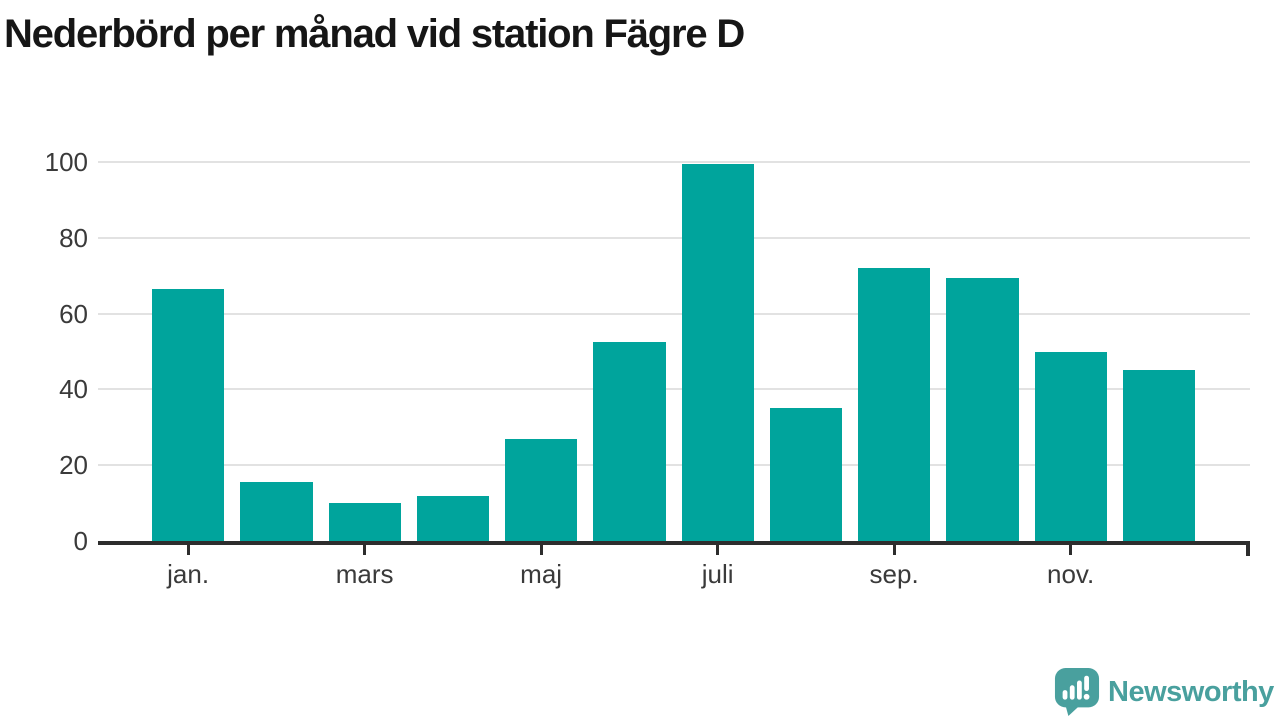  What do you see at coordinates (364, 574) in the screenshot?
I see `x-tick-label-mars: mars` at bounding box center [364, 574].